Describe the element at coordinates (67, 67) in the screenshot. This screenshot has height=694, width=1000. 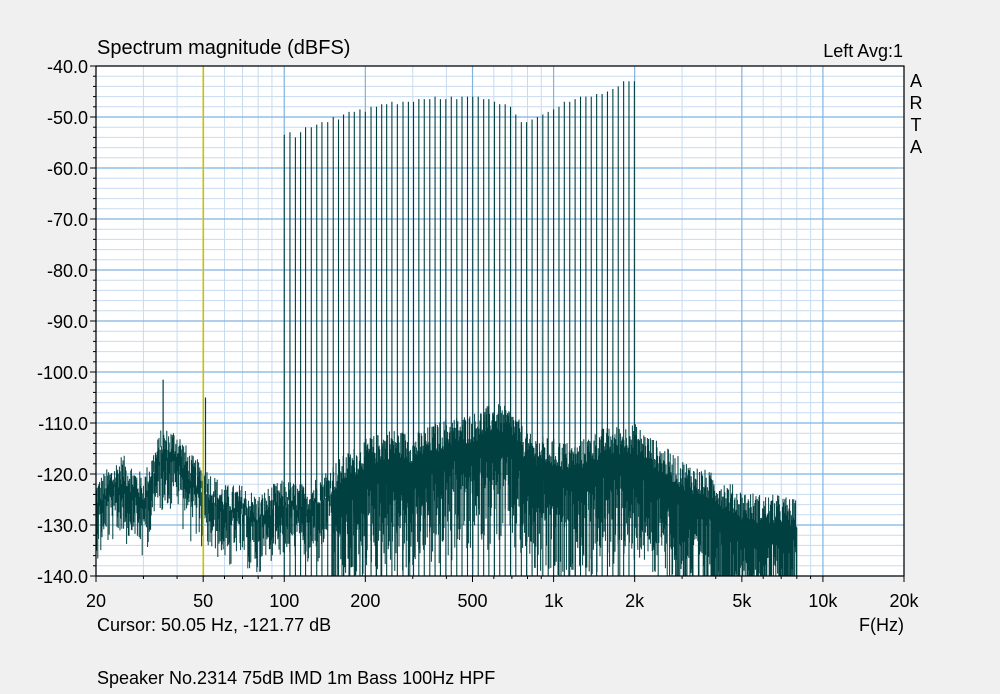
I see `y-tick-label: -40.0` at that location.